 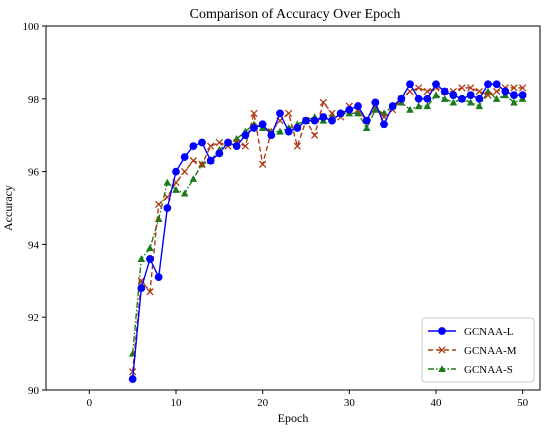 What do you see at coordinates (31, 27) in the screenshot?
I see `y-tick-label: 100` at bounding box center [31, 27].